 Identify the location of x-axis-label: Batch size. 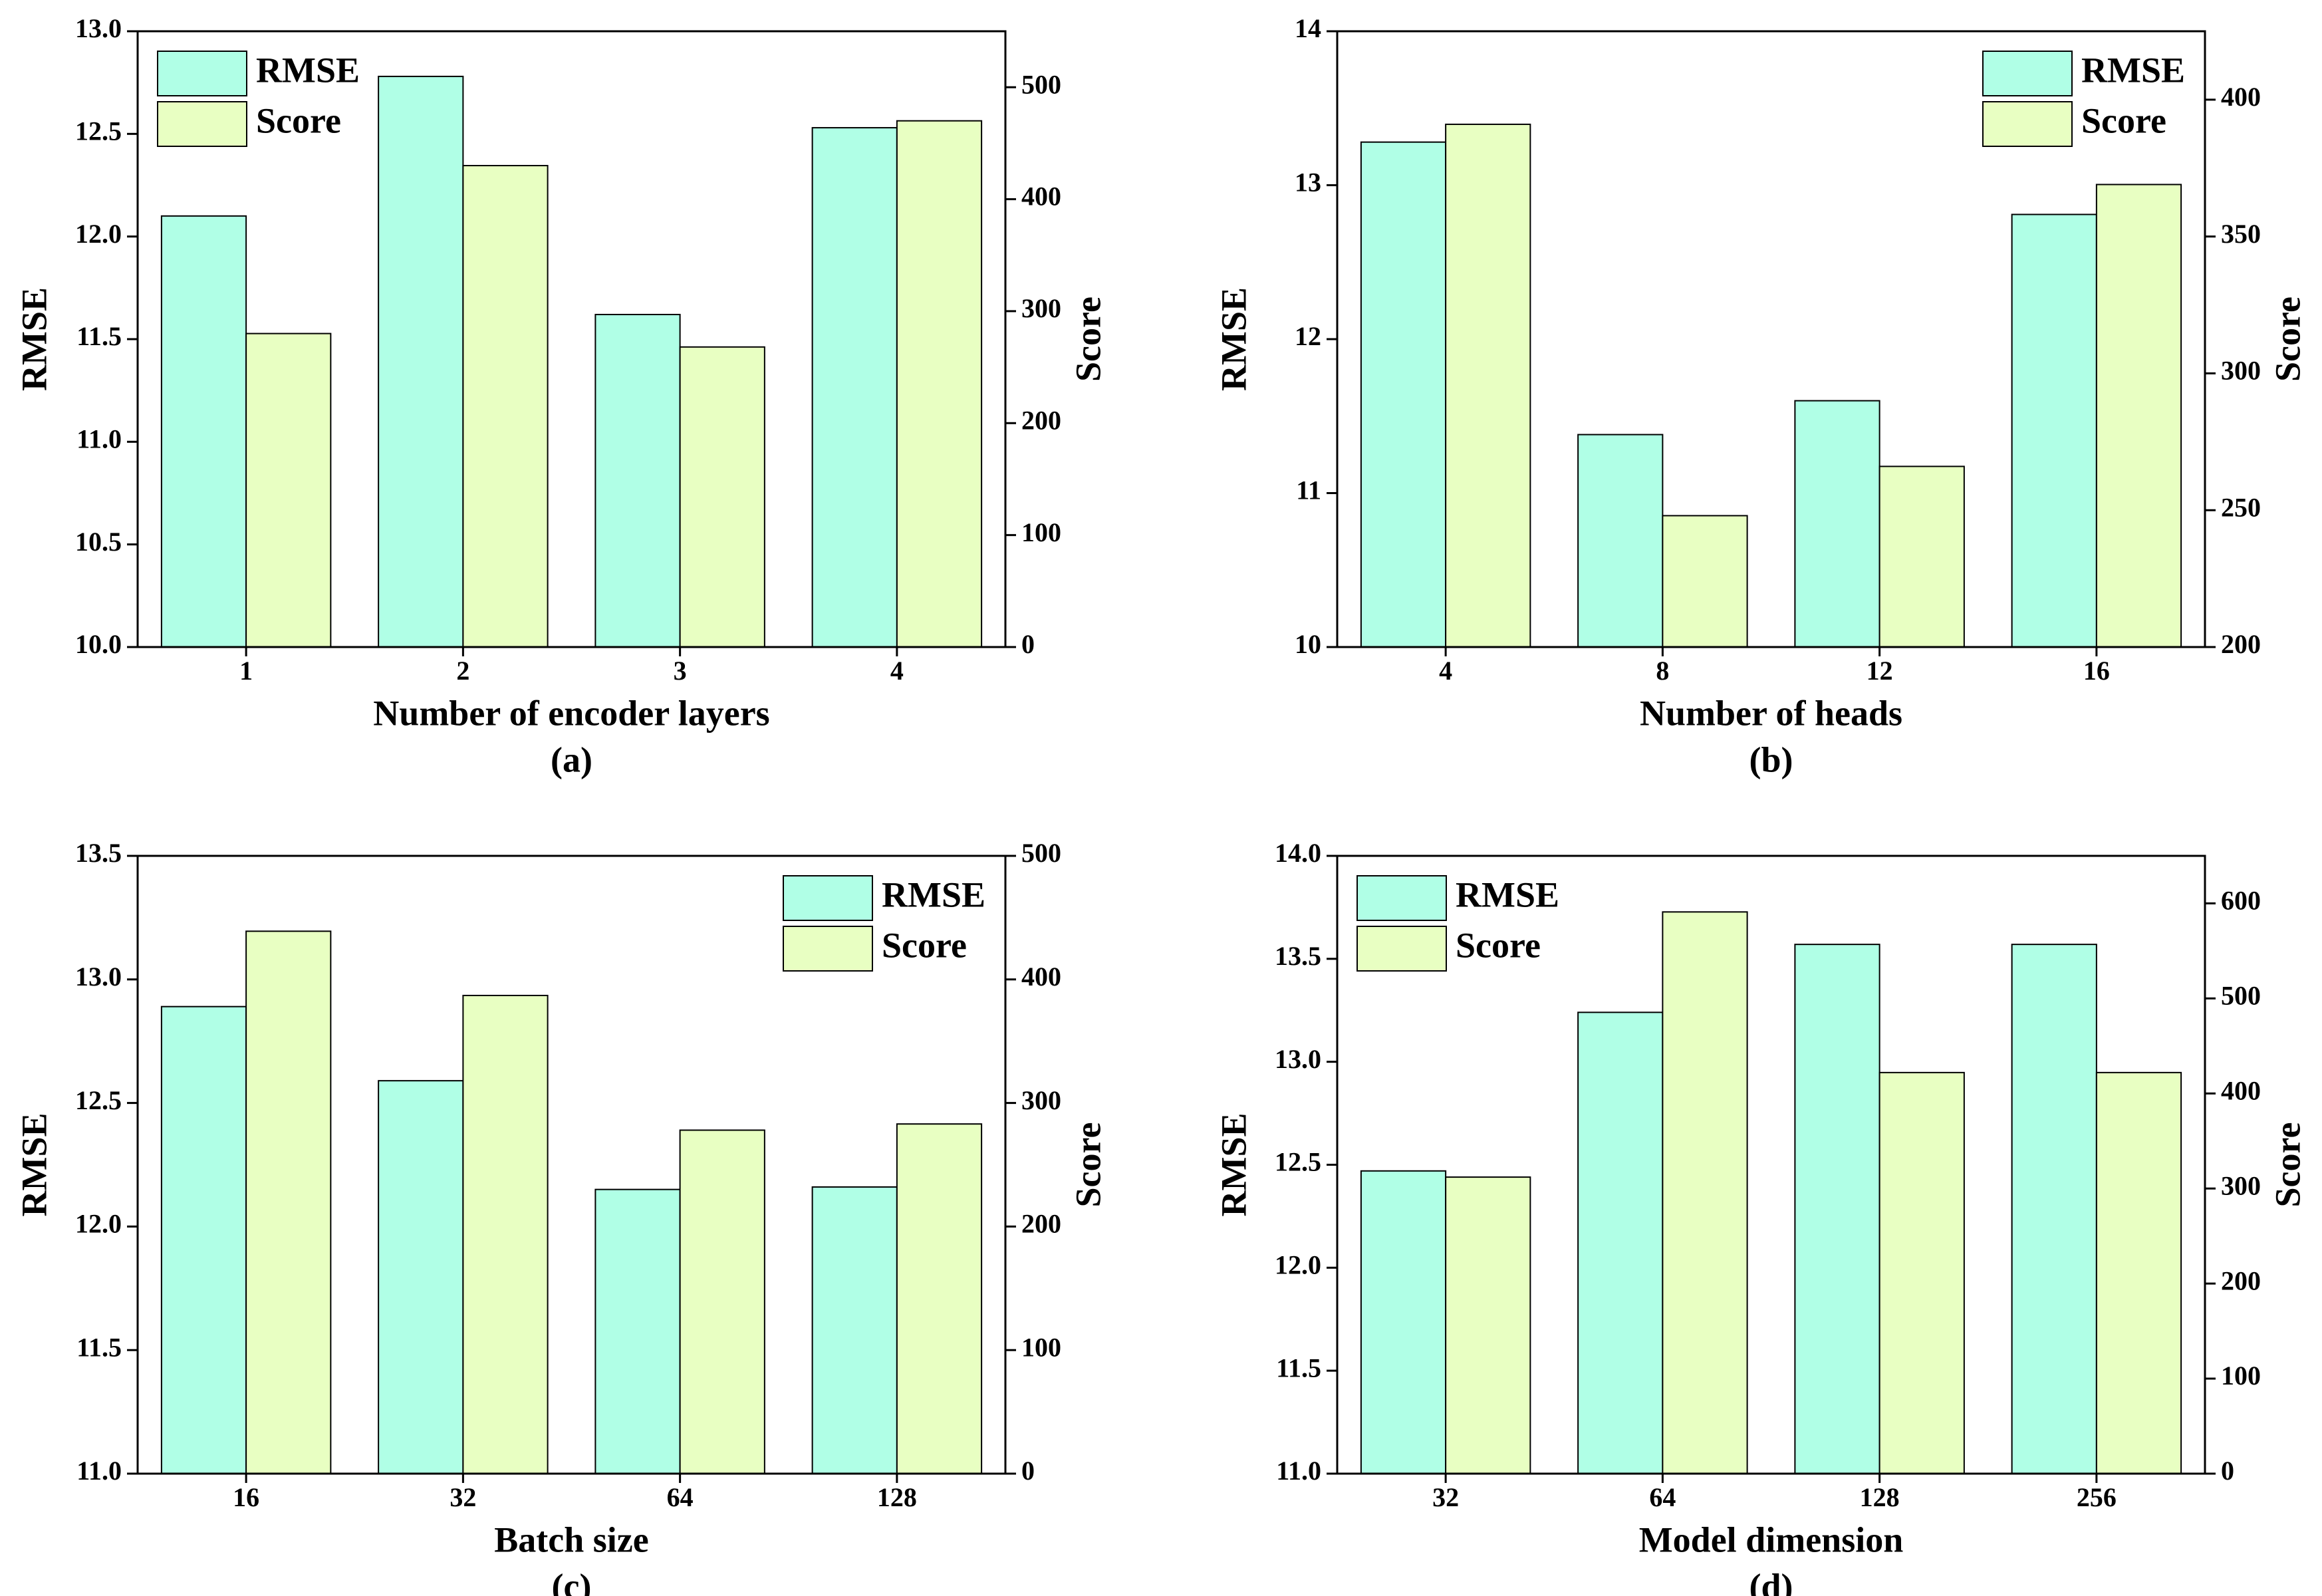
(571, 1539).